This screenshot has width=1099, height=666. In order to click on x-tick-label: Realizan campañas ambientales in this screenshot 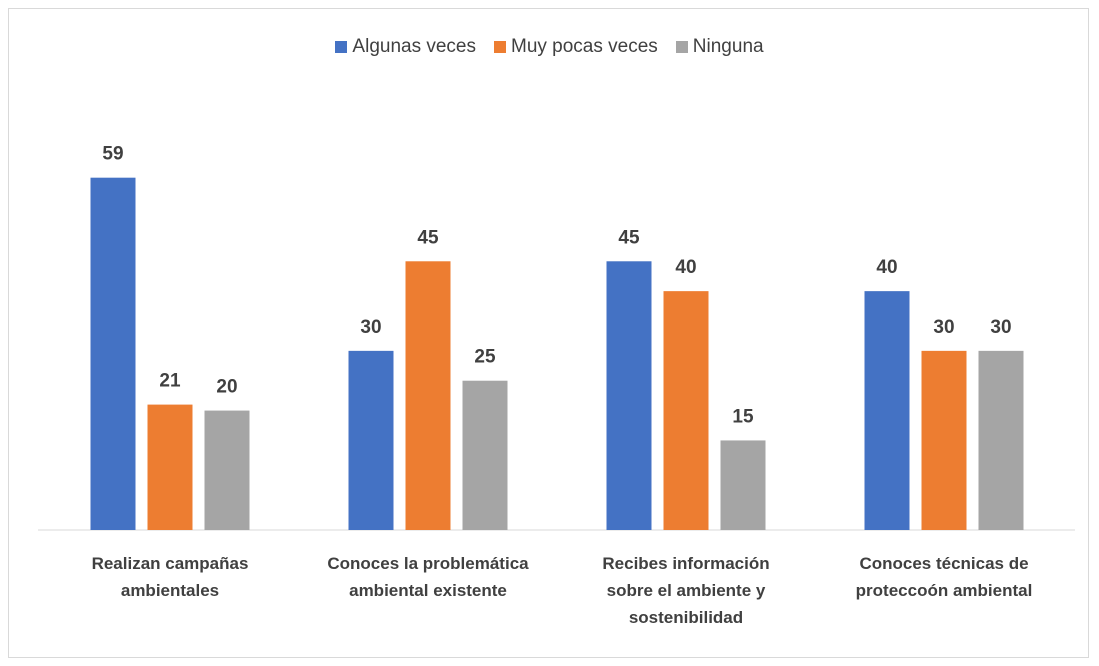, I will do `click(170, 577)`.